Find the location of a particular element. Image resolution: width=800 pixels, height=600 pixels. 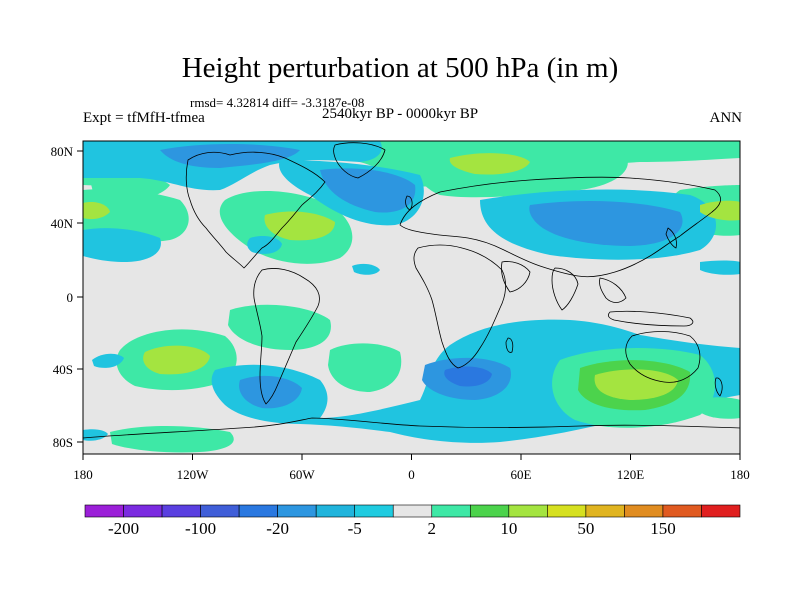

contour-cyan-fareast is located at coordinates (720, 267).